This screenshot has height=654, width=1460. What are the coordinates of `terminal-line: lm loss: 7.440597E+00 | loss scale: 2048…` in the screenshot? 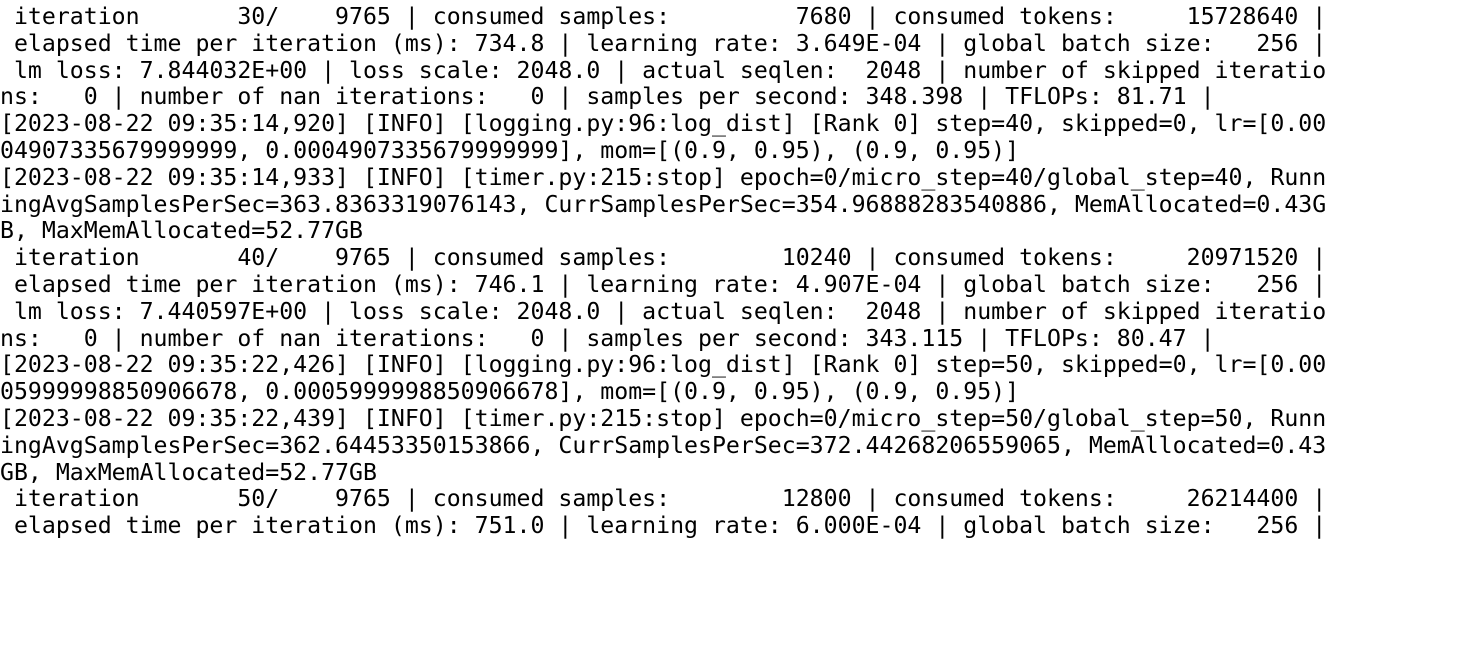 It's located at (663, 311).